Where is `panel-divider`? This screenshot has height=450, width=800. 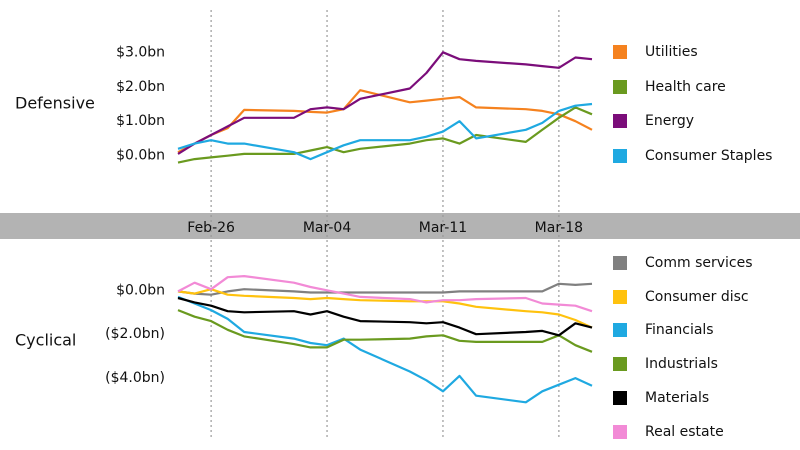 panel-divider is located at coordinates (400, 226).